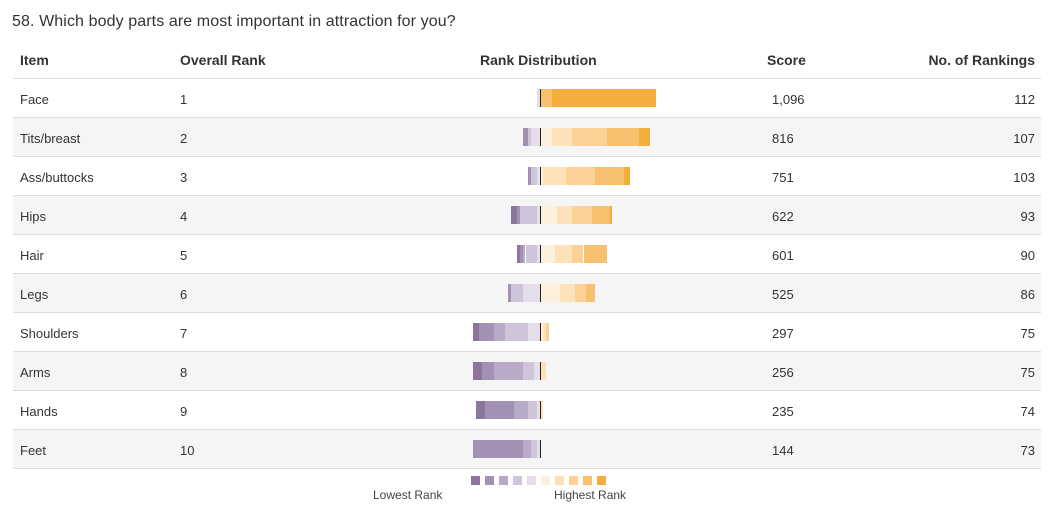 This screenshot has width=1051, height=516. I want to click on score: 751, so click(783, 177).